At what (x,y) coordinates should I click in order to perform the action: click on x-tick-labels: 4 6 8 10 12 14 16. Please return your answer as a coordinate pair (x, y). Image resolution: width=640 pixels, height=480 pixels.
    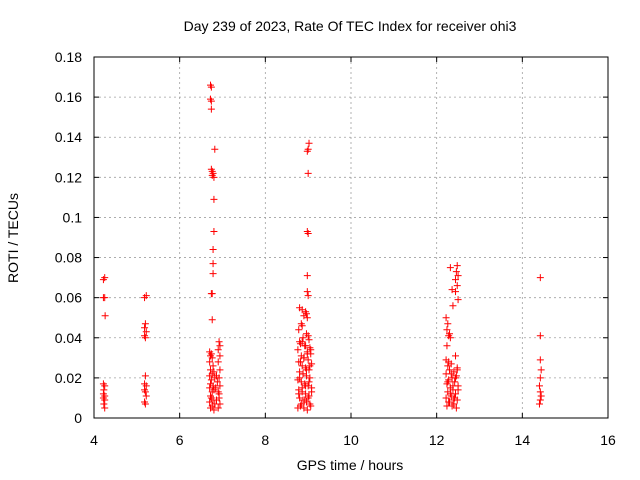
    Looking at the image, I should click on (353, 440).